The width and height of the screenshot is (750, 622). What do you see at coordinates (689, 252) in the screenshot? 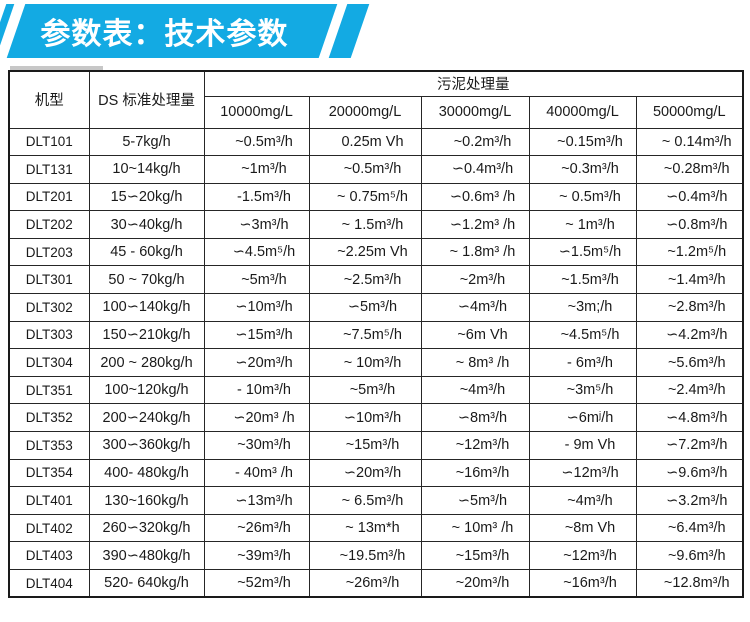
I see `sludge-capacity-cell: ~1.2m⁵/h` at bounding box center [689, 252].